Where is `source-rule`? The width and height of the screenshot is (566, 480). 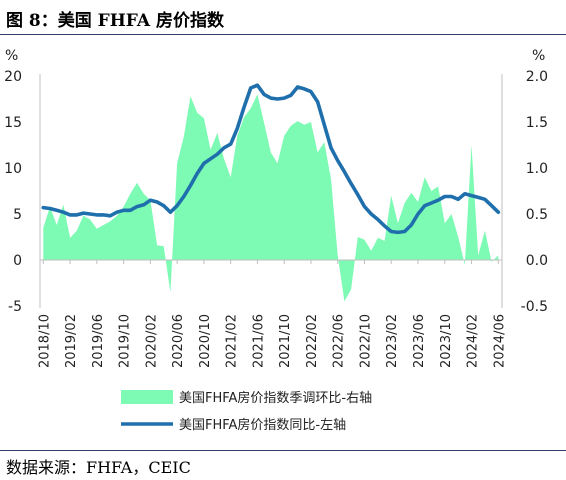 source-rule is located at coordinates (283, 450).